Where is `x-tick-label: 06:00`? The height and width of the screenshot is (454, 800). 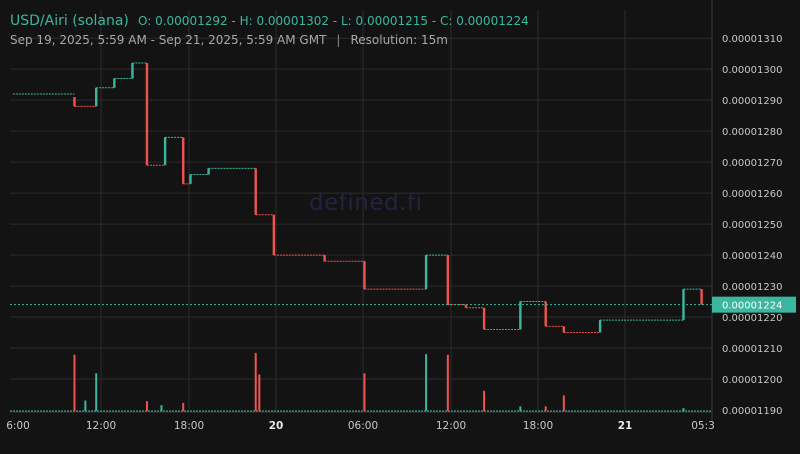 x-tick-label: 06:00 is located at coordinates (363, 426).